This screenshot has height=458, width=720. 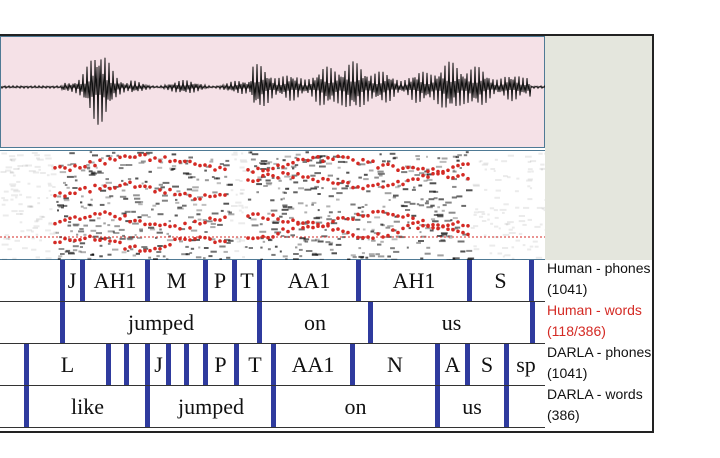 I want to click on interval-label: sp, so click(x=526, y=364).